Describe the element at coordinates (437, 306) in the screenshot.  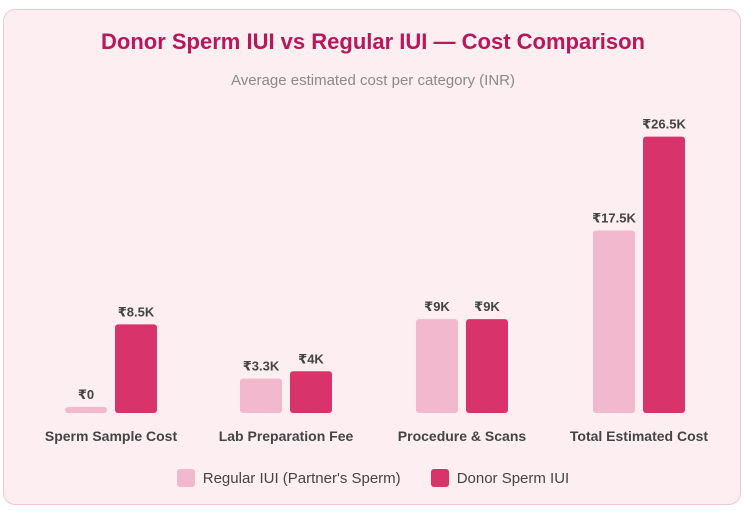
I see `data-label-regular-2: ₹9K` at that location.